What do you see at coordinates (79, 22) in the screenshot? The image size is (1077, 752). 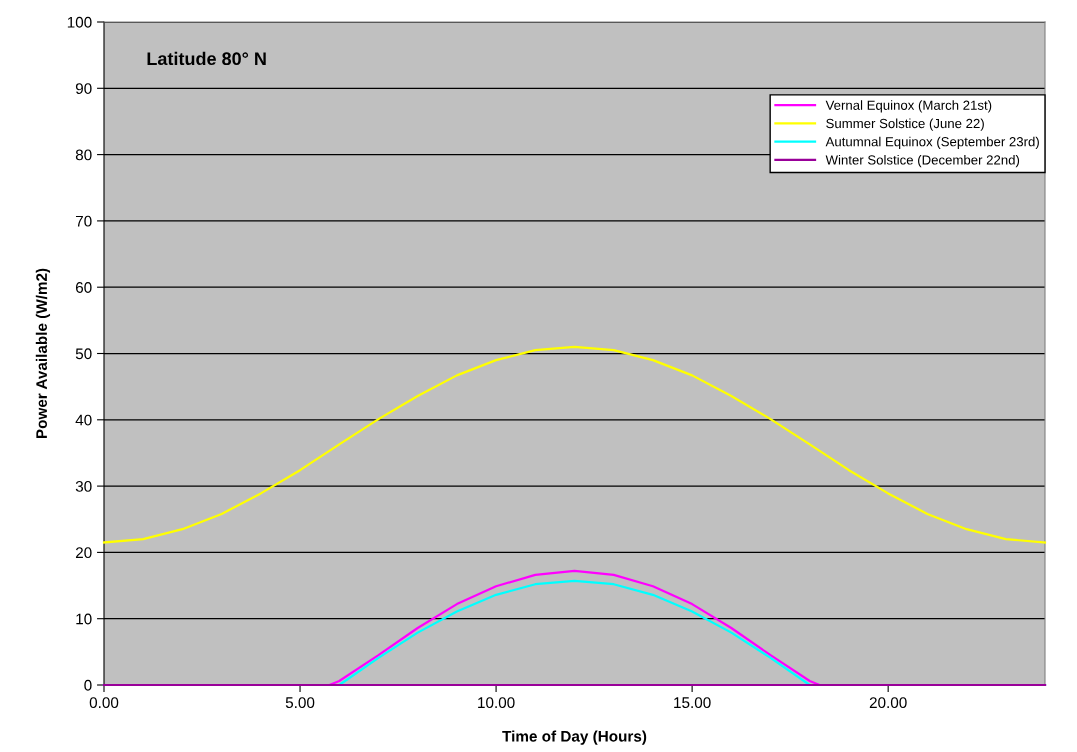 I see `y-tick-label: 100` at bounding box center [79, 22].